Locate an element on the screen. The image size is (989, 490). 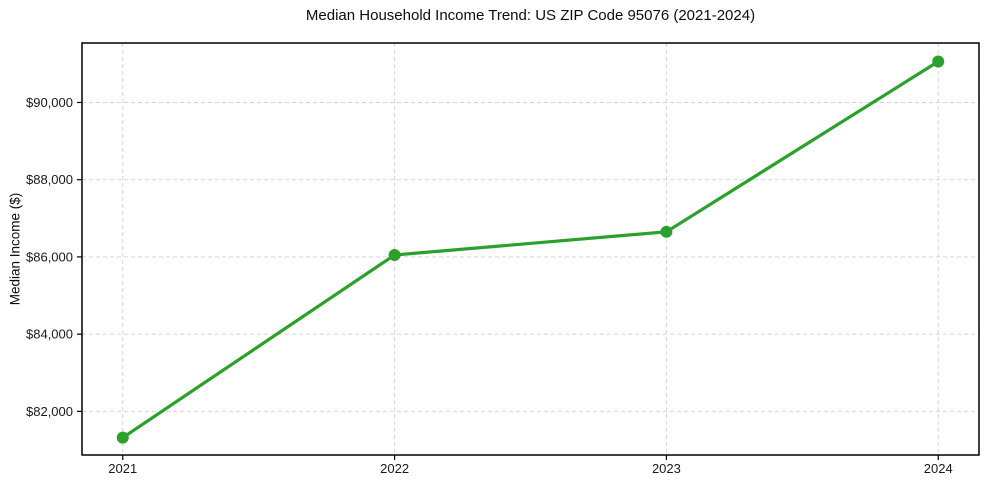
y-tick-label: $86,000 is located at coordinates (49, 256).